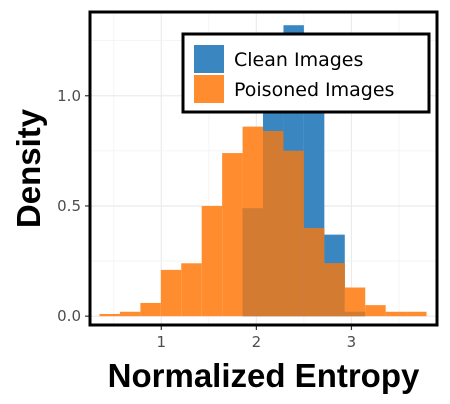 The image size is (450, 404). I want to click on y-tick-label: 0.0, so click(69, 316).